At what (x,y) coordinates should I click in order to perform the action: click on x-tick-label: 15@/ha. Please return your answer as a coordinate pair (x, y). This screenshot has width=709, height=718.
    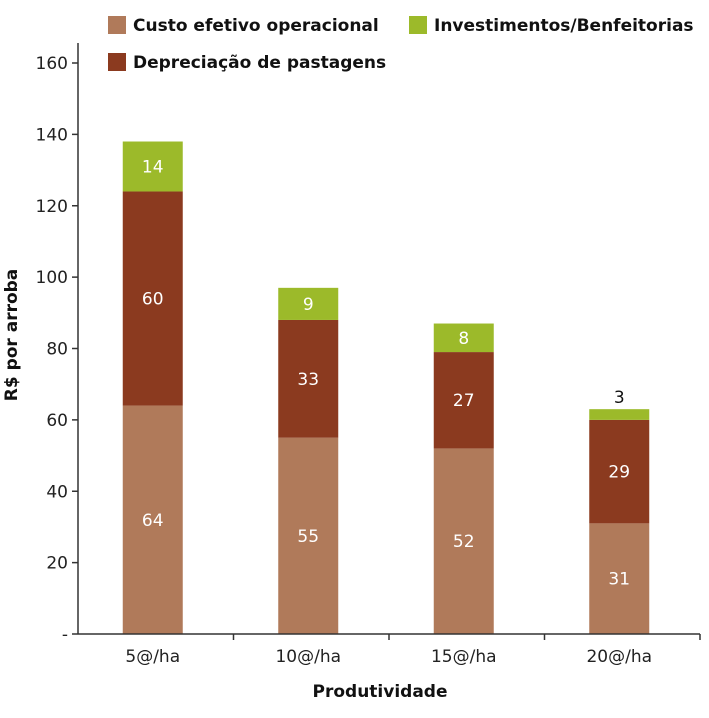
    Looking at the image, I should click on (464, 657).